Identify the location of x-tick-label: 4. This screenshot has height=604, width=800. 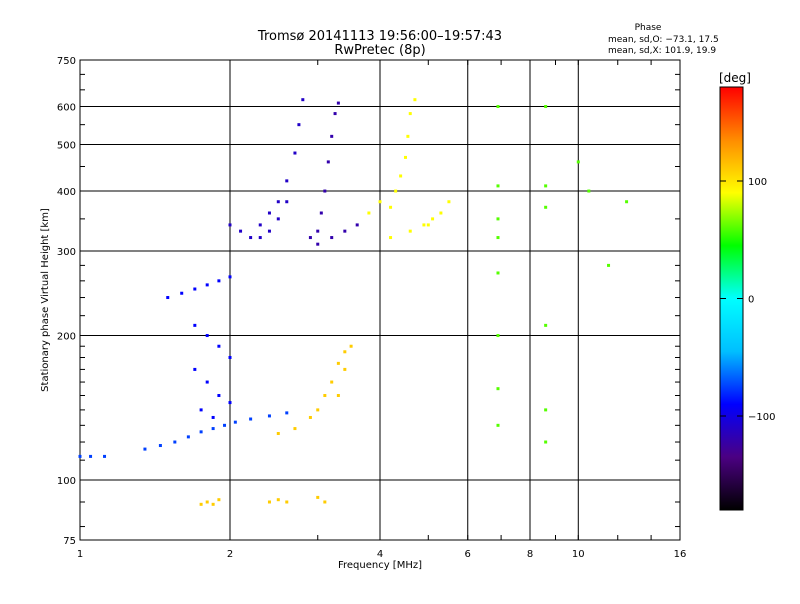
(380, 554).